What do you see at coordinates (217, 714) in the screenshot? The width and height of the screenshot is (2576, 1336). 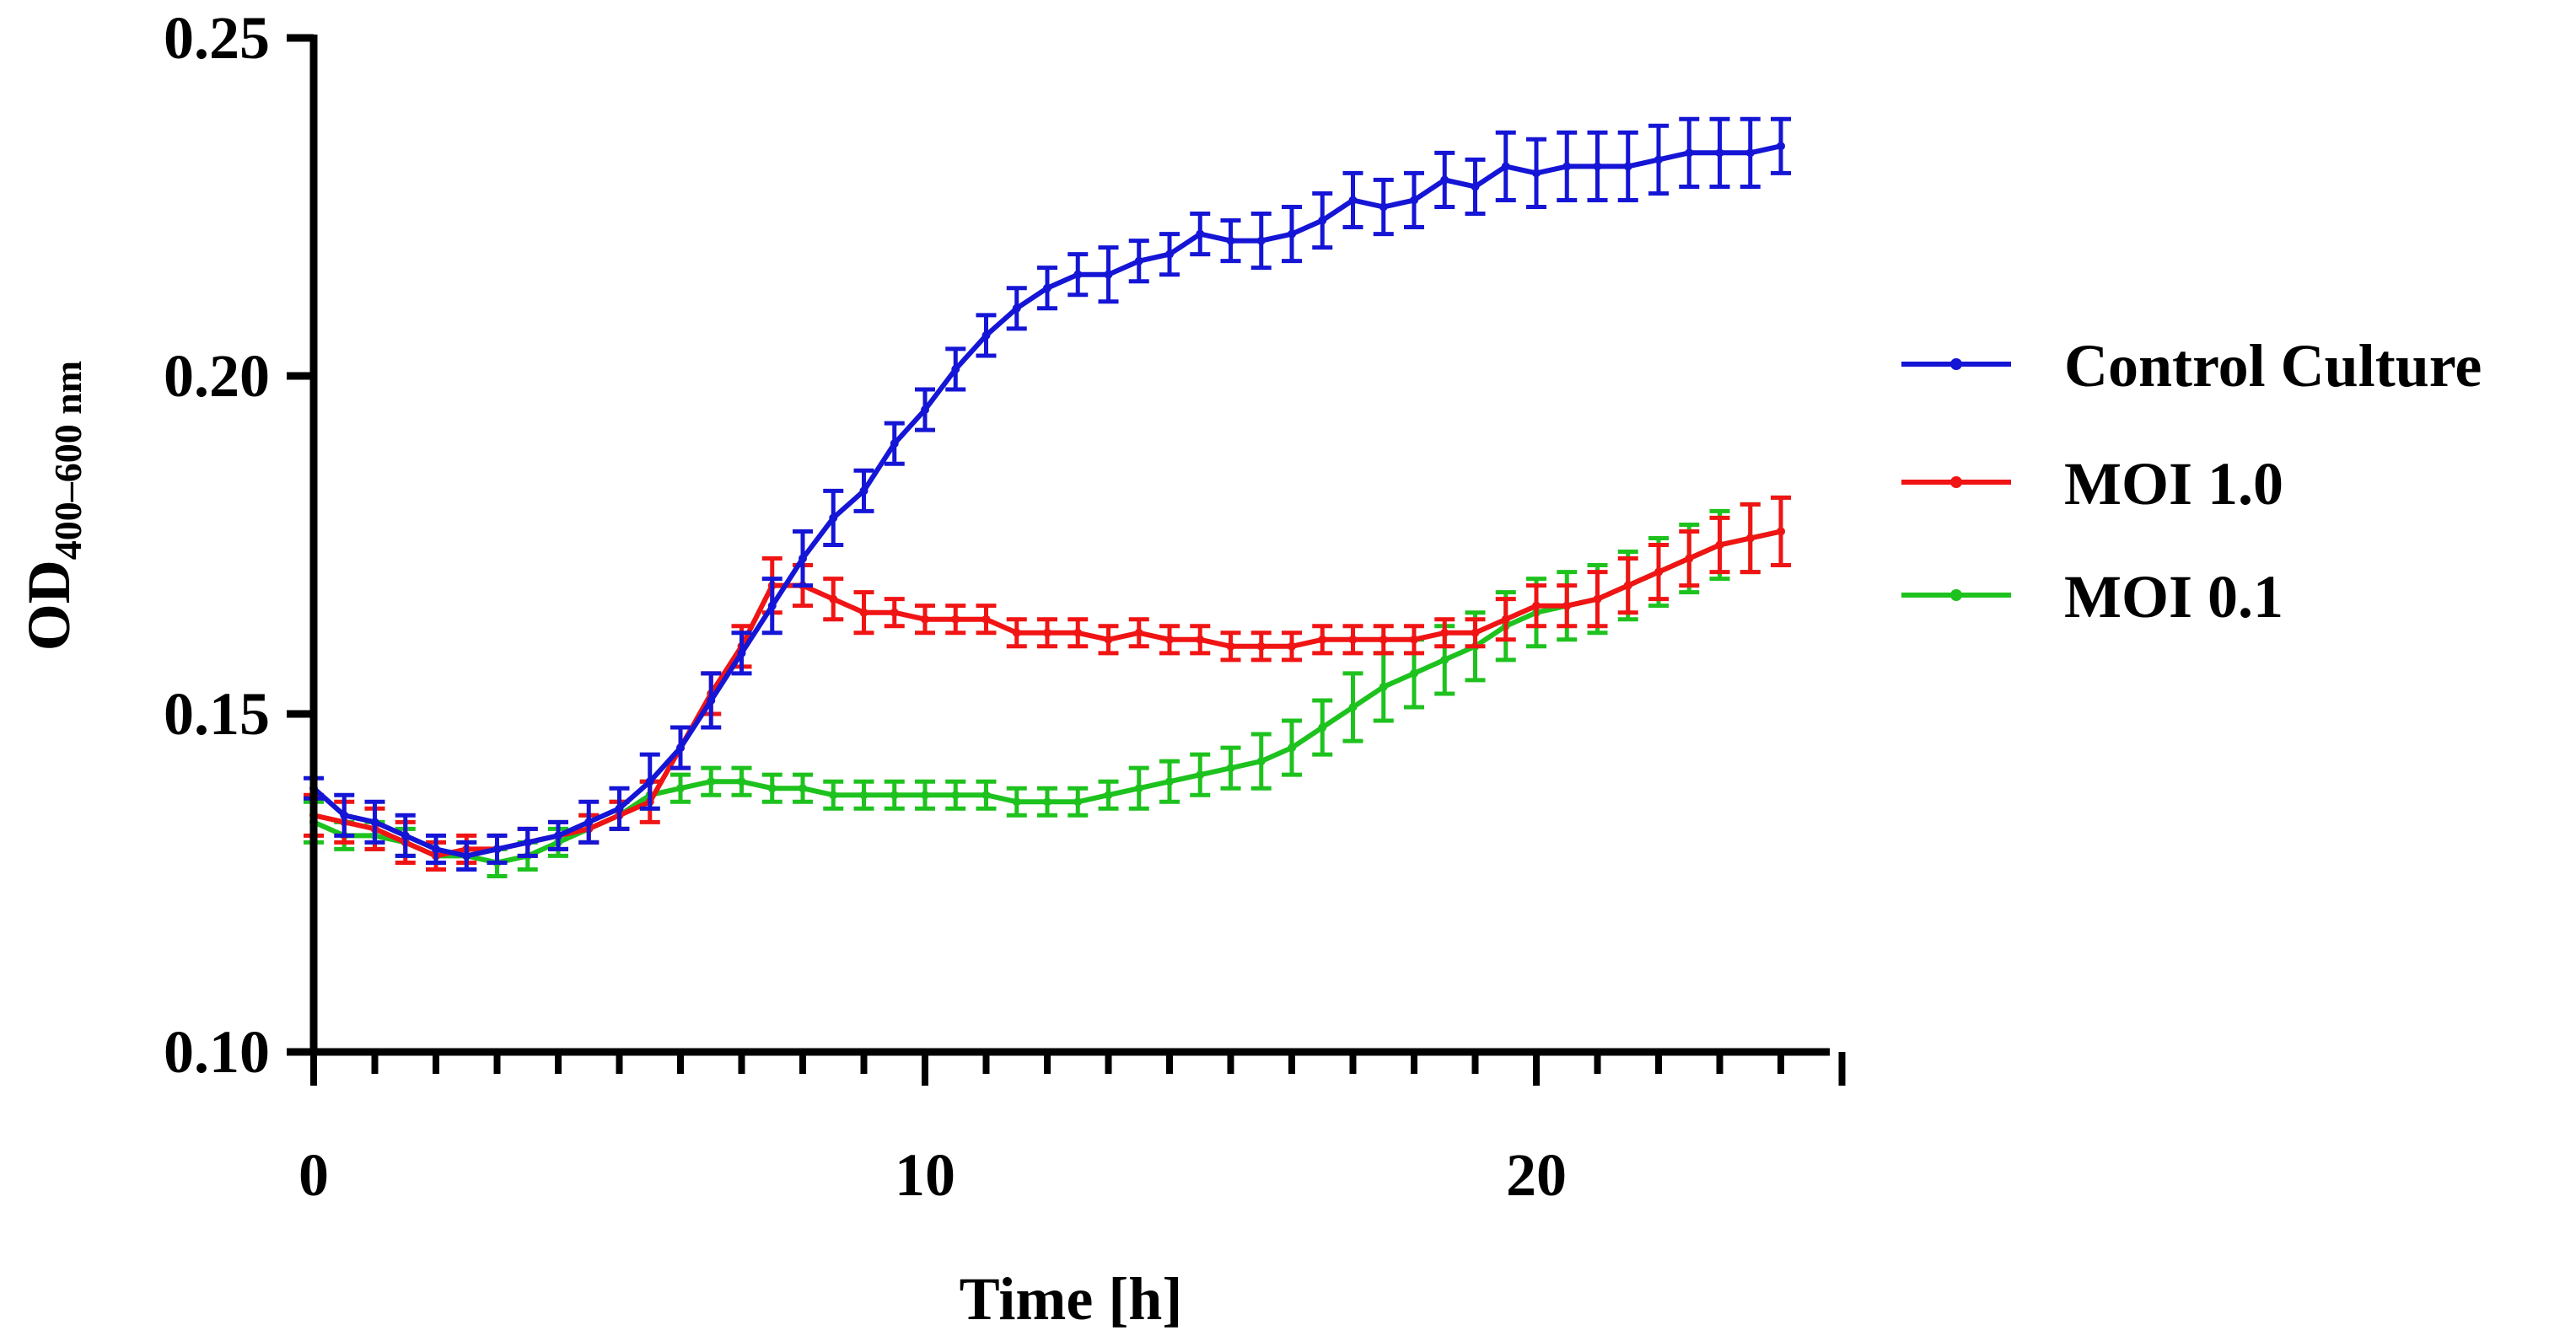 I see `y-tick-label: 0.15` at bounding box center [217, 714].